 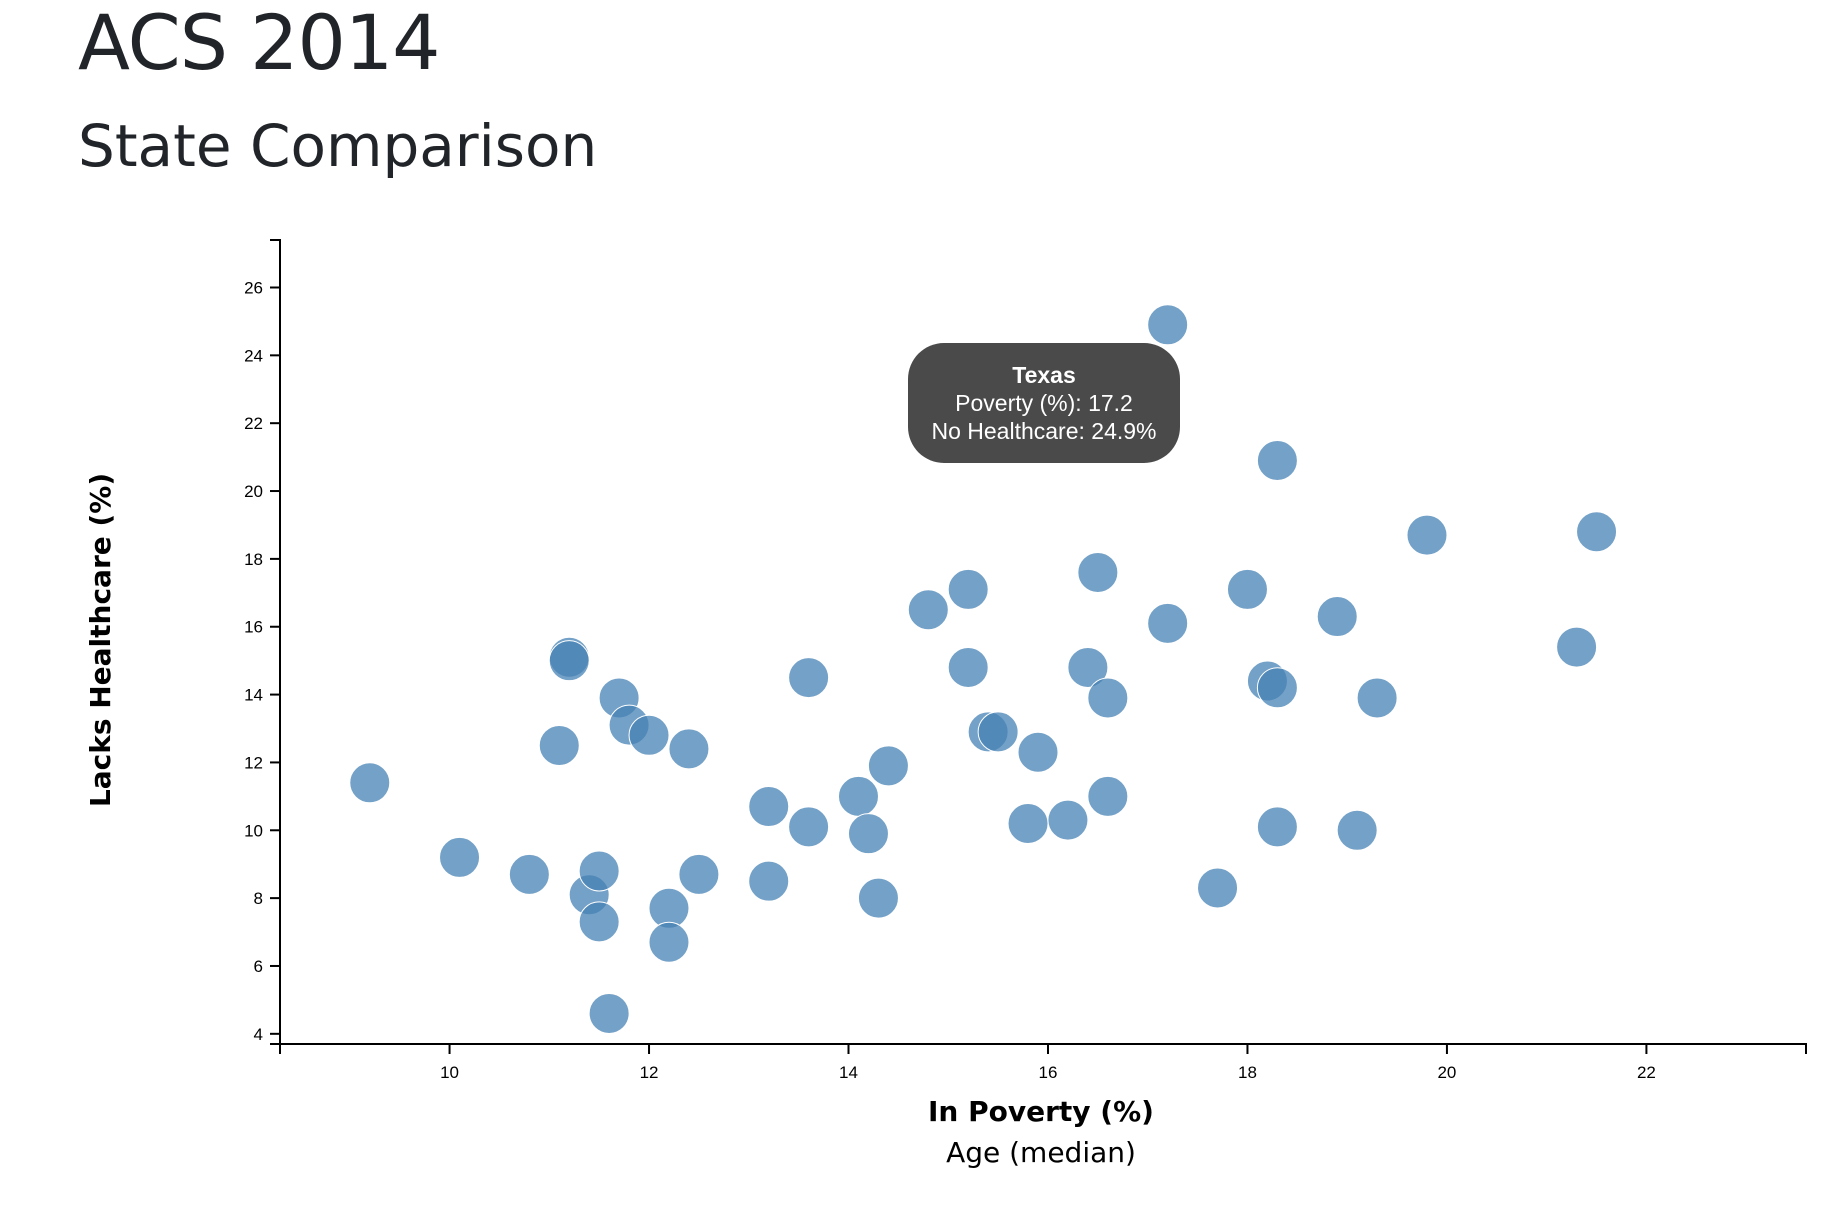 I want to click on x-tick-label: 12, so click(x=649, y=1072).